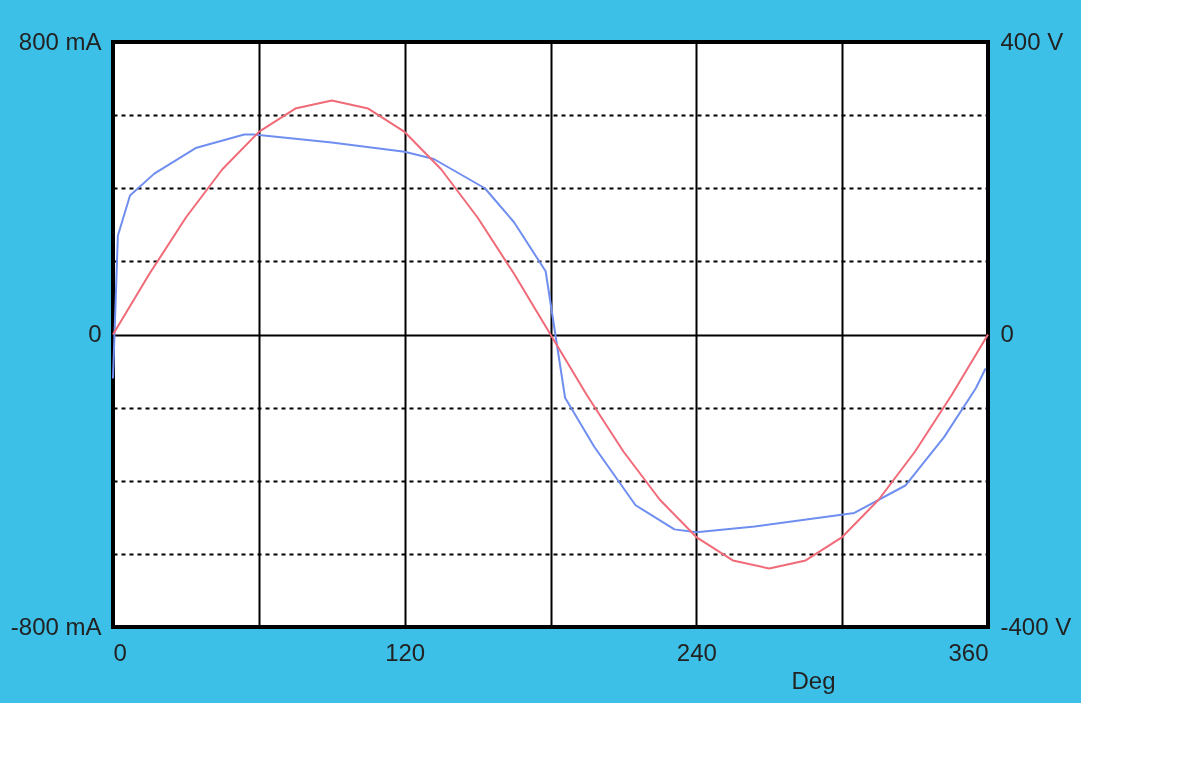  Describe the element at coordinates (1007, 333) in the screenshot. I see `y2-tick-label: 0` at that location.